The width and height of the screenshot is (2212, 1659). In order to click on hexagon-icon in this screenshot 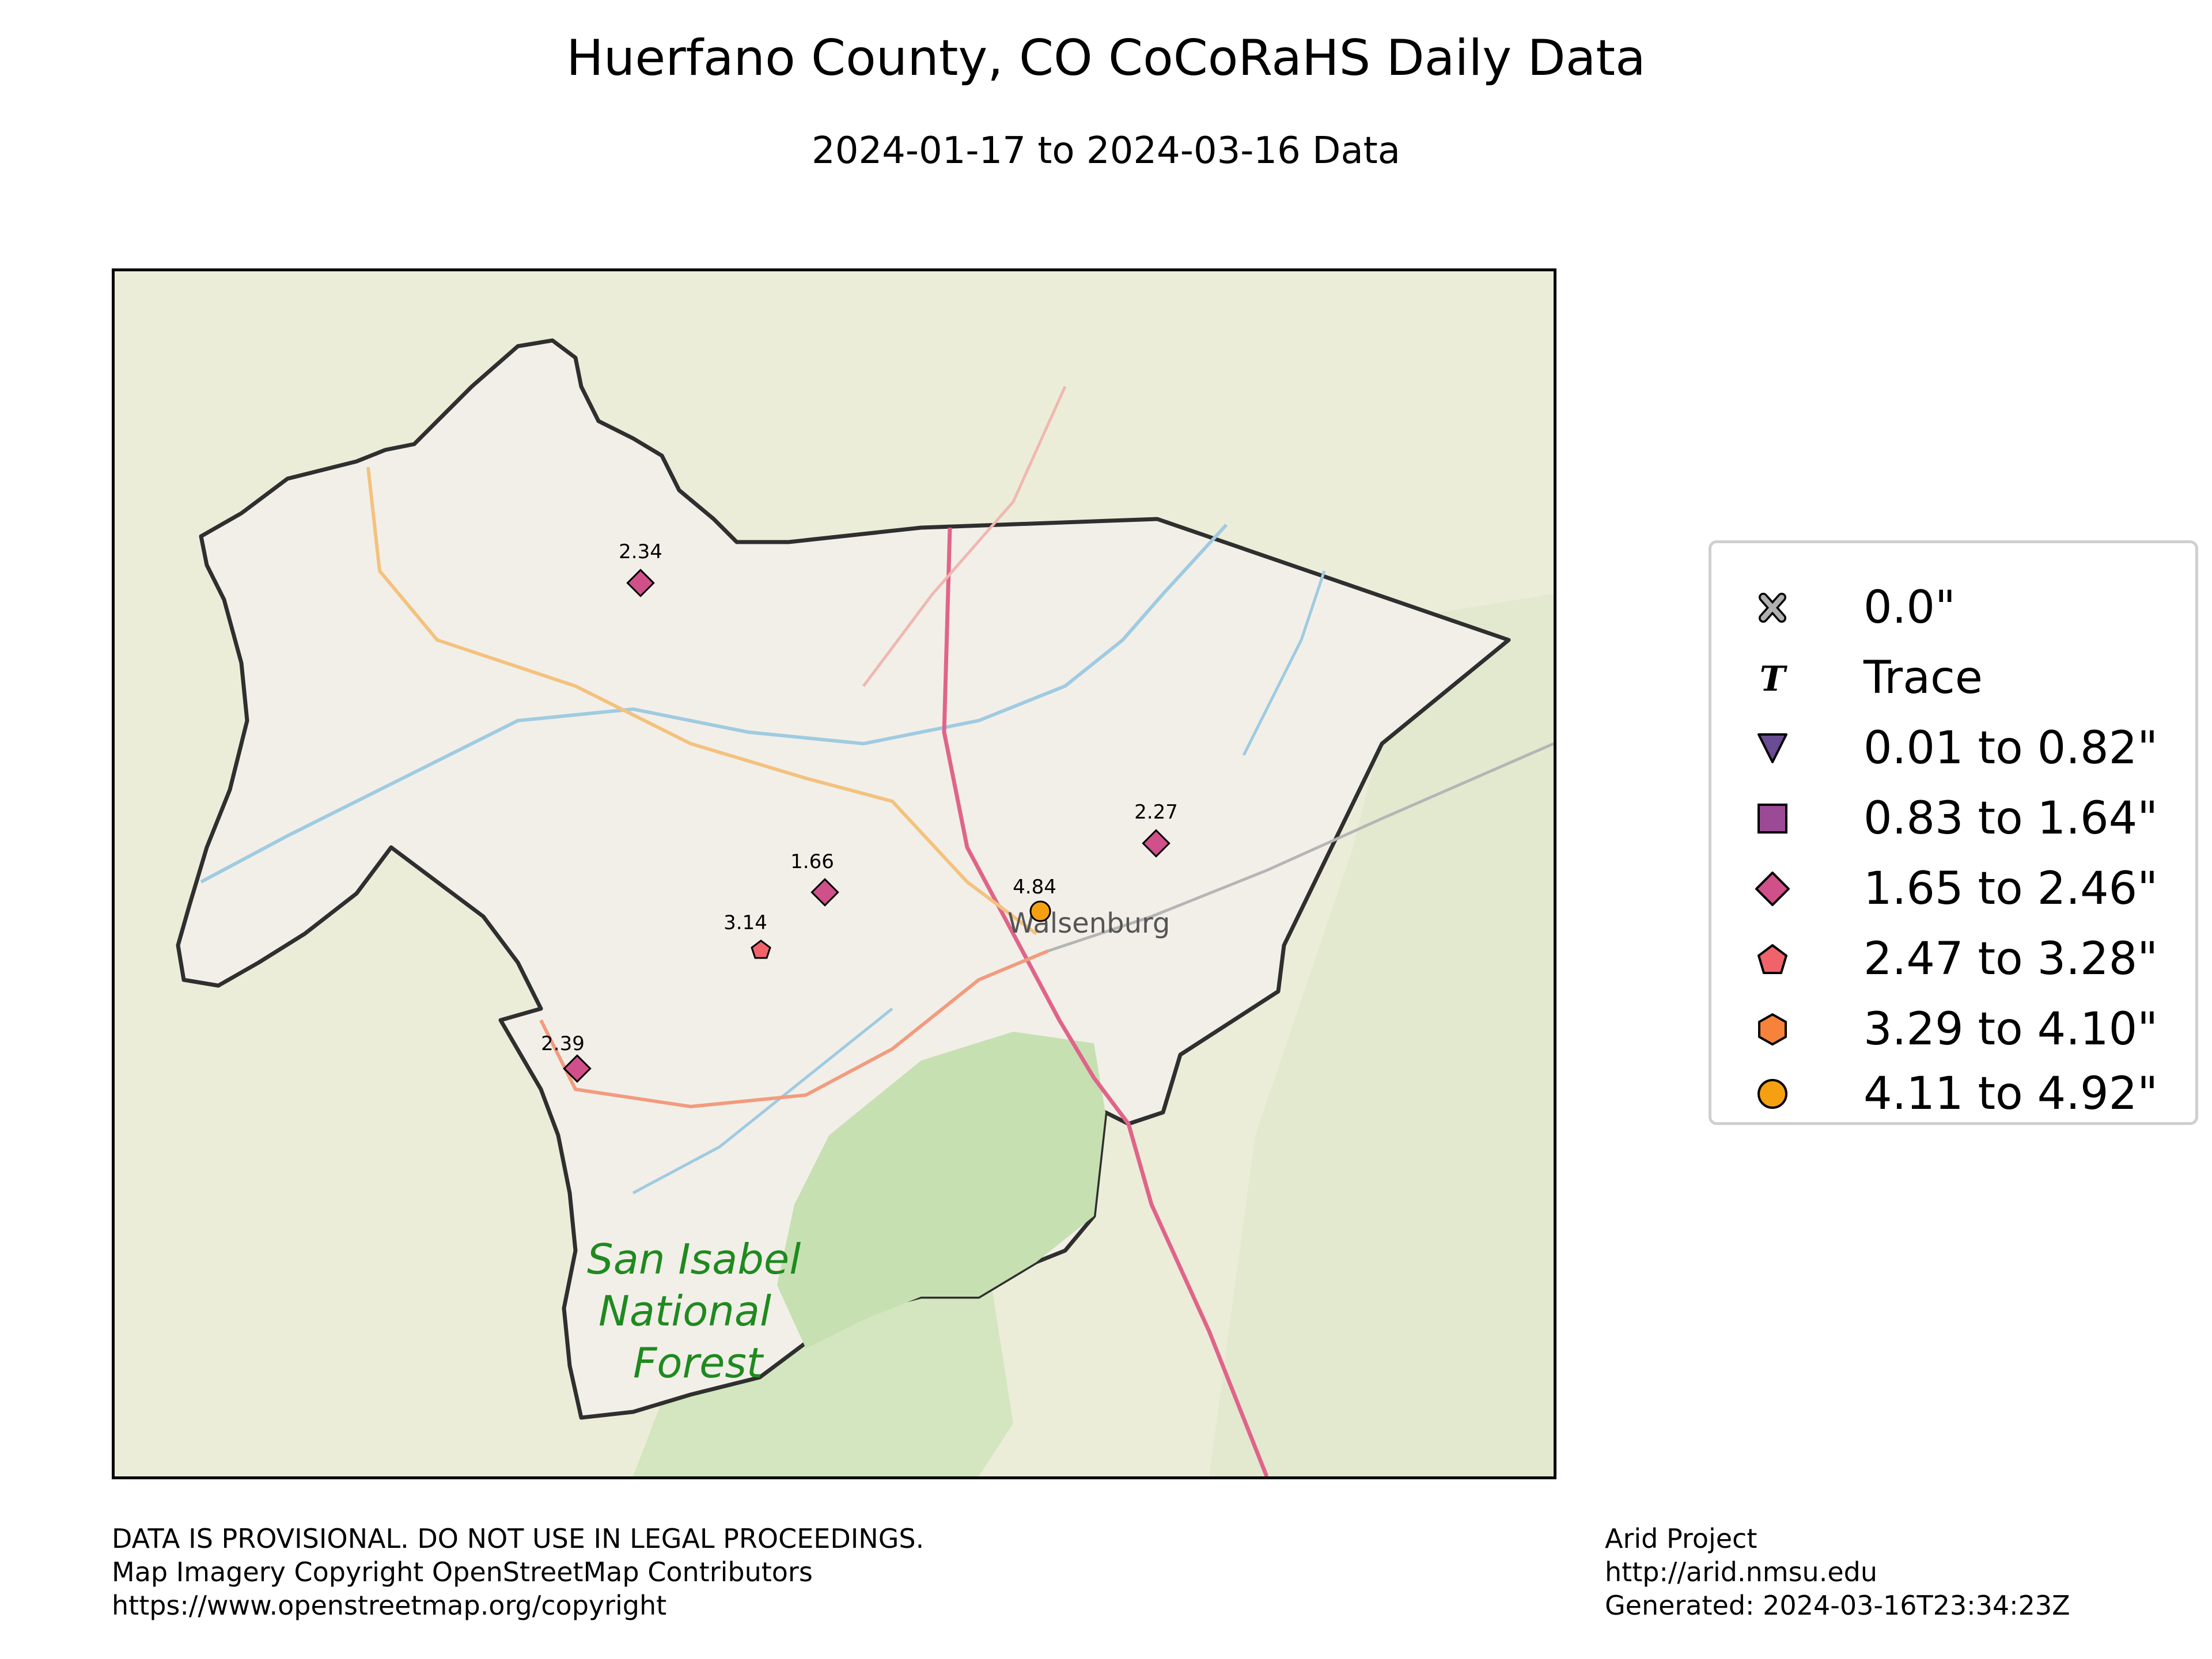, I will do `click(1772, 1029)`.